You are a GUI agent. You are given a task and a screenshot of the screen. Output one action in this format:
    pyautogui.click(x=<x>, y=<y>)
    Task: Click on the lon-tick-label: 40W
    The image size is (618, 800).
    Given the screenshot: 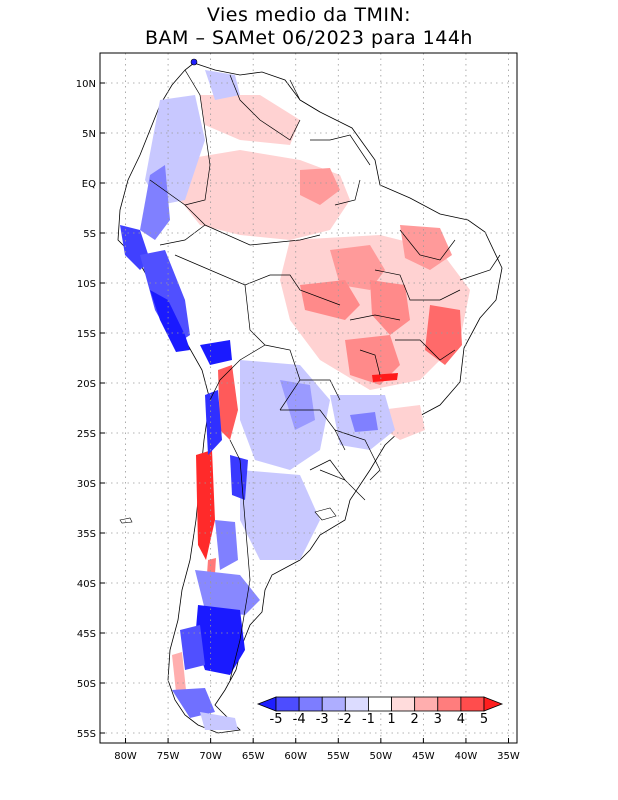 What is the action you would take?
    pyautogui.click(x=466, y=756)
    